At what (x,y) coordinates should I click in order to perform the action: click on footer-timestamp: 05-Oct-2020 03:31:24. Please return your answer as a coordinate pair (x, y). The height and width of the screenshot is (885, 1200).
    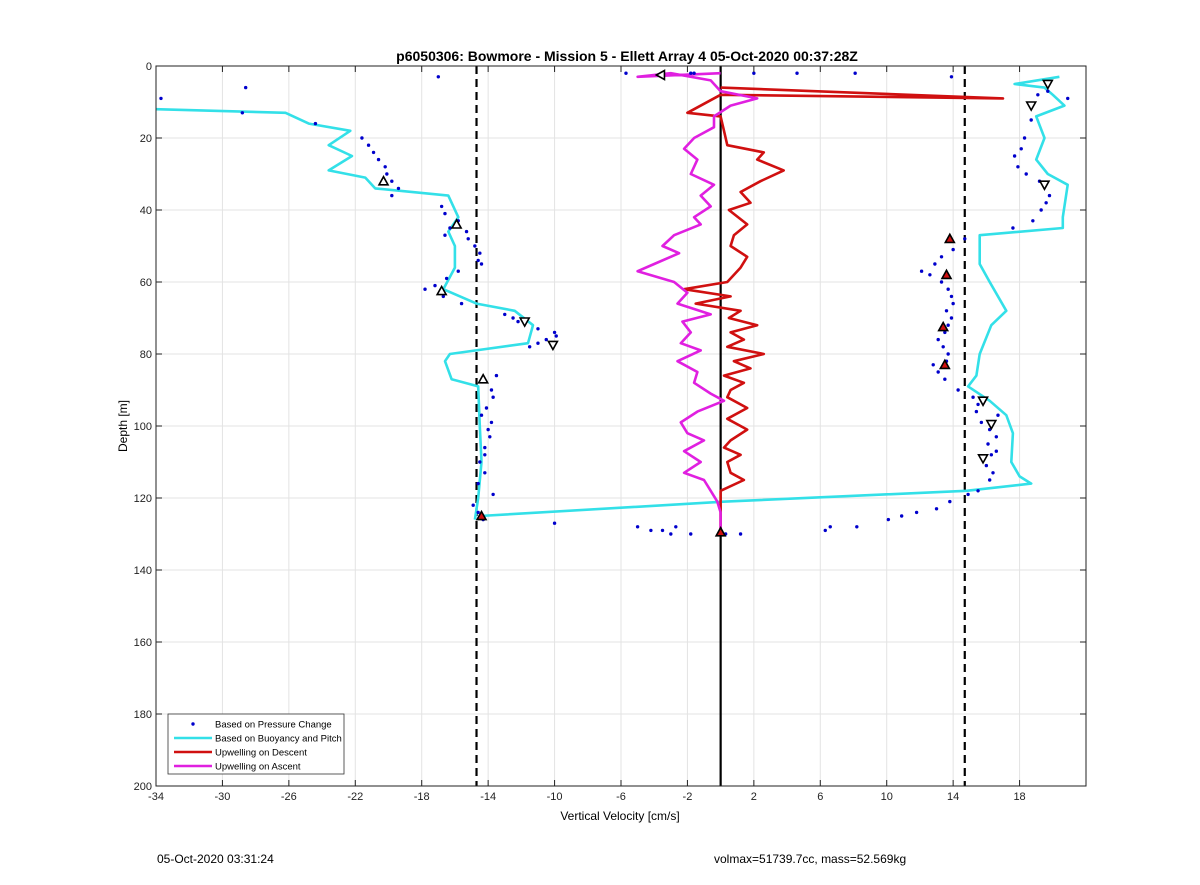
    Looking at the image, I should click on (215, 859).